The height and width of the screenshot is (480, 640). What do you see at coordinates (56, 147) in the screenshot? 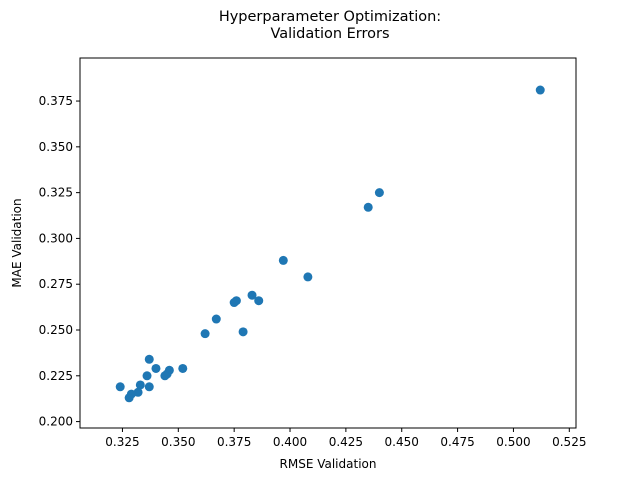
I see `y-tick-label: 0.350` at bounding box center [56, 147].